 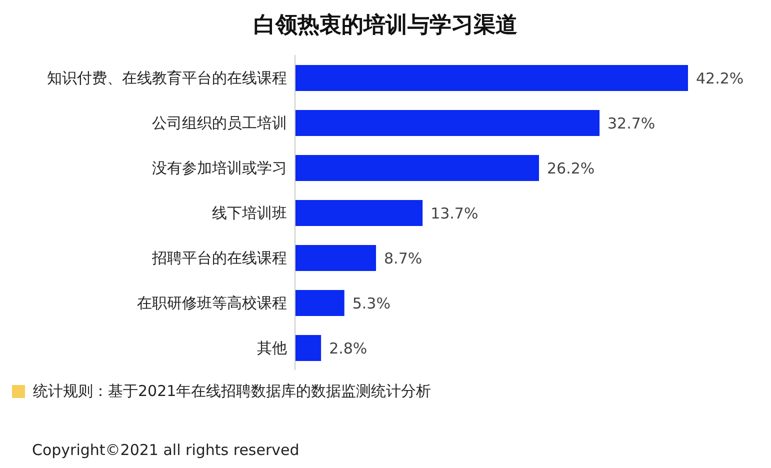 I want to click on text: Copyright©2021 all rights reserved, so click(x=166, y=450).